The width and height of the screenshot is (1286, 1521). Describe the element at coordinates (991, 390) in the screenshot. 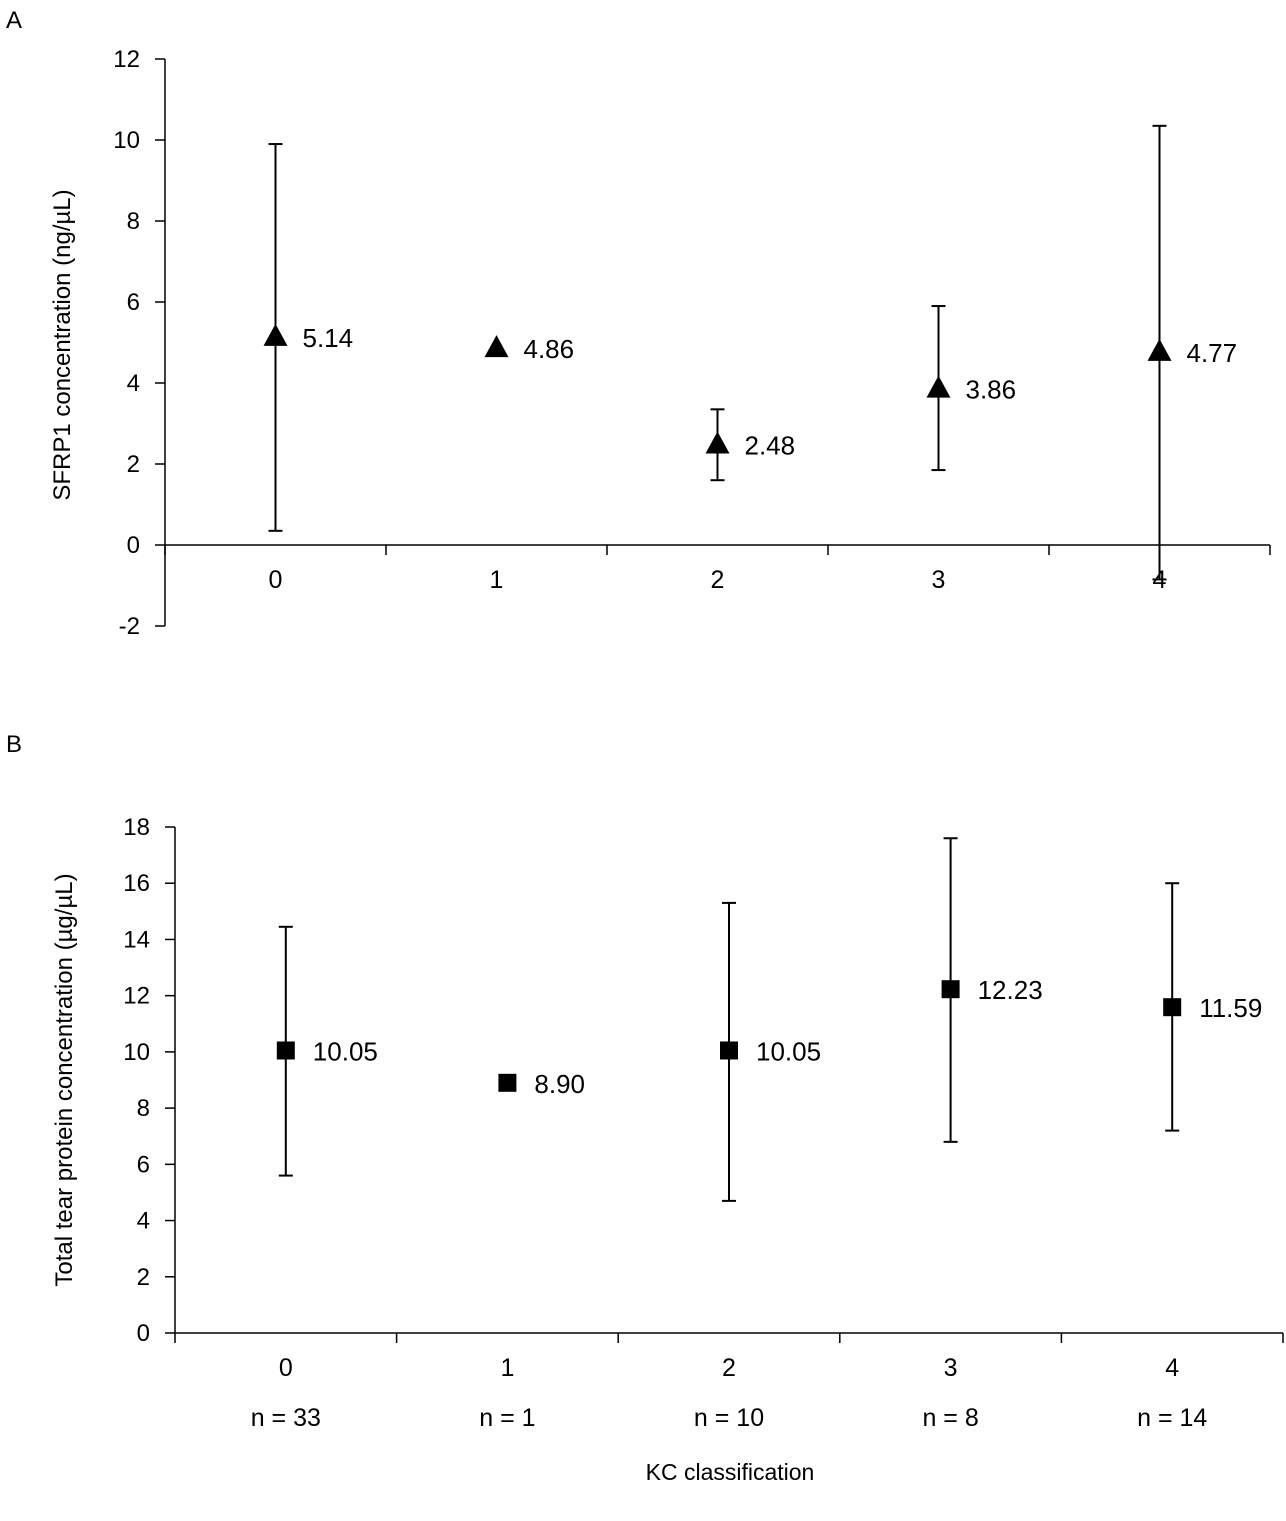

I see `data-label: 3.86` at that location.